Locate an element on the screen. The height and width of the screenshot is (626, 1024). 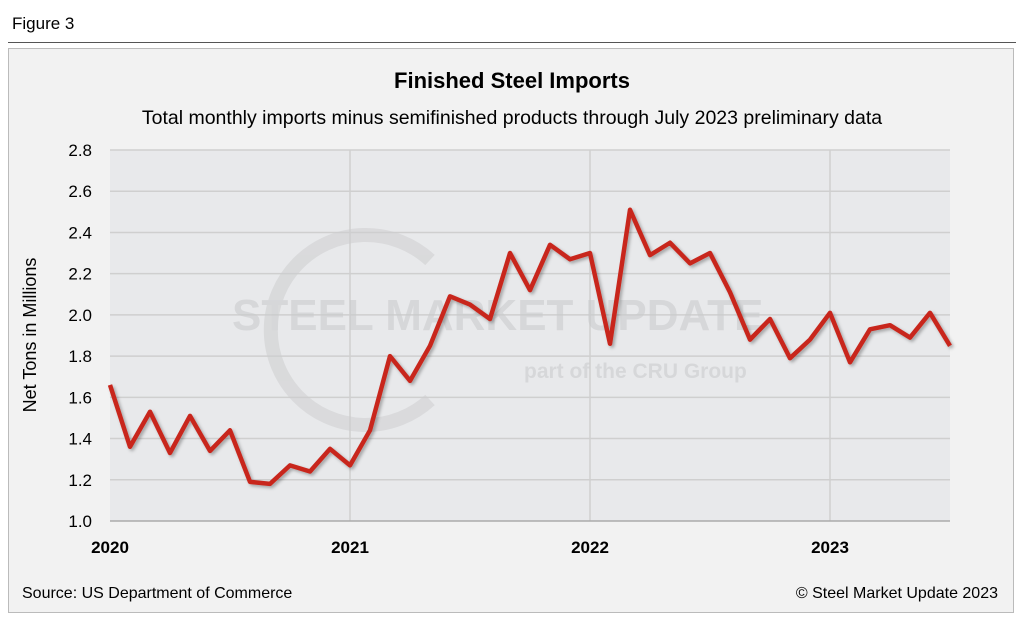
watermark-sub: part of the CRU Group is located at coordinates (635, 371).